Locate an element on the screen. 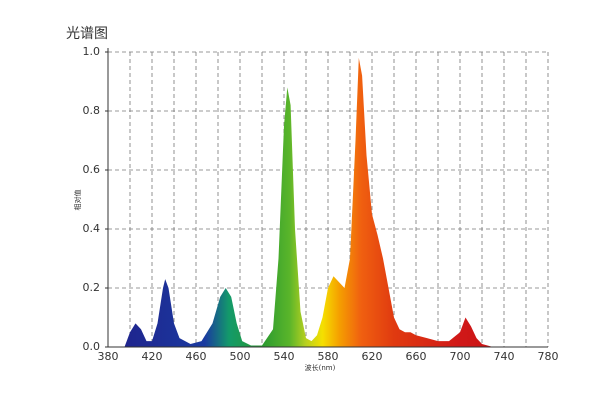 This screenshot has width=600, height=400. y-axis-label: 相对值 is located at coordinates (77, 200).